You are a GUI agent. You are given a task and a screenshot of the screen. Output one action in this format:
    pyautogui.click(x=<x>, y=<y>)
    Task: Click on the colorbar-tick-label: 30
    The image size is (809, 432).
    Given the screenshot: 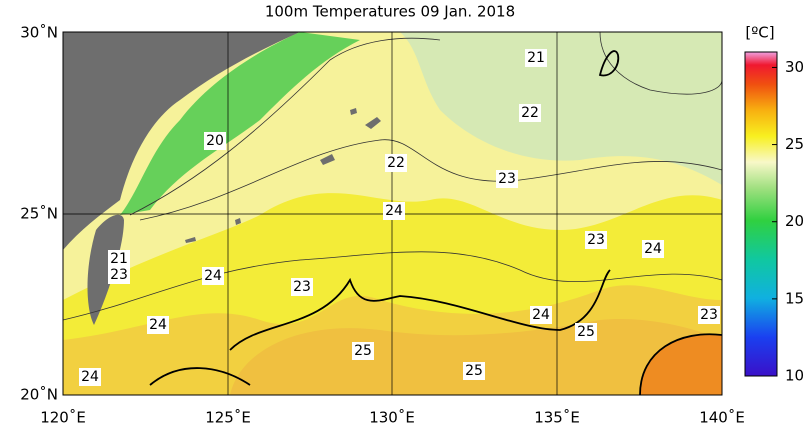 What is the action you would take?
    pyautogui.click(x=794, y=67)
    